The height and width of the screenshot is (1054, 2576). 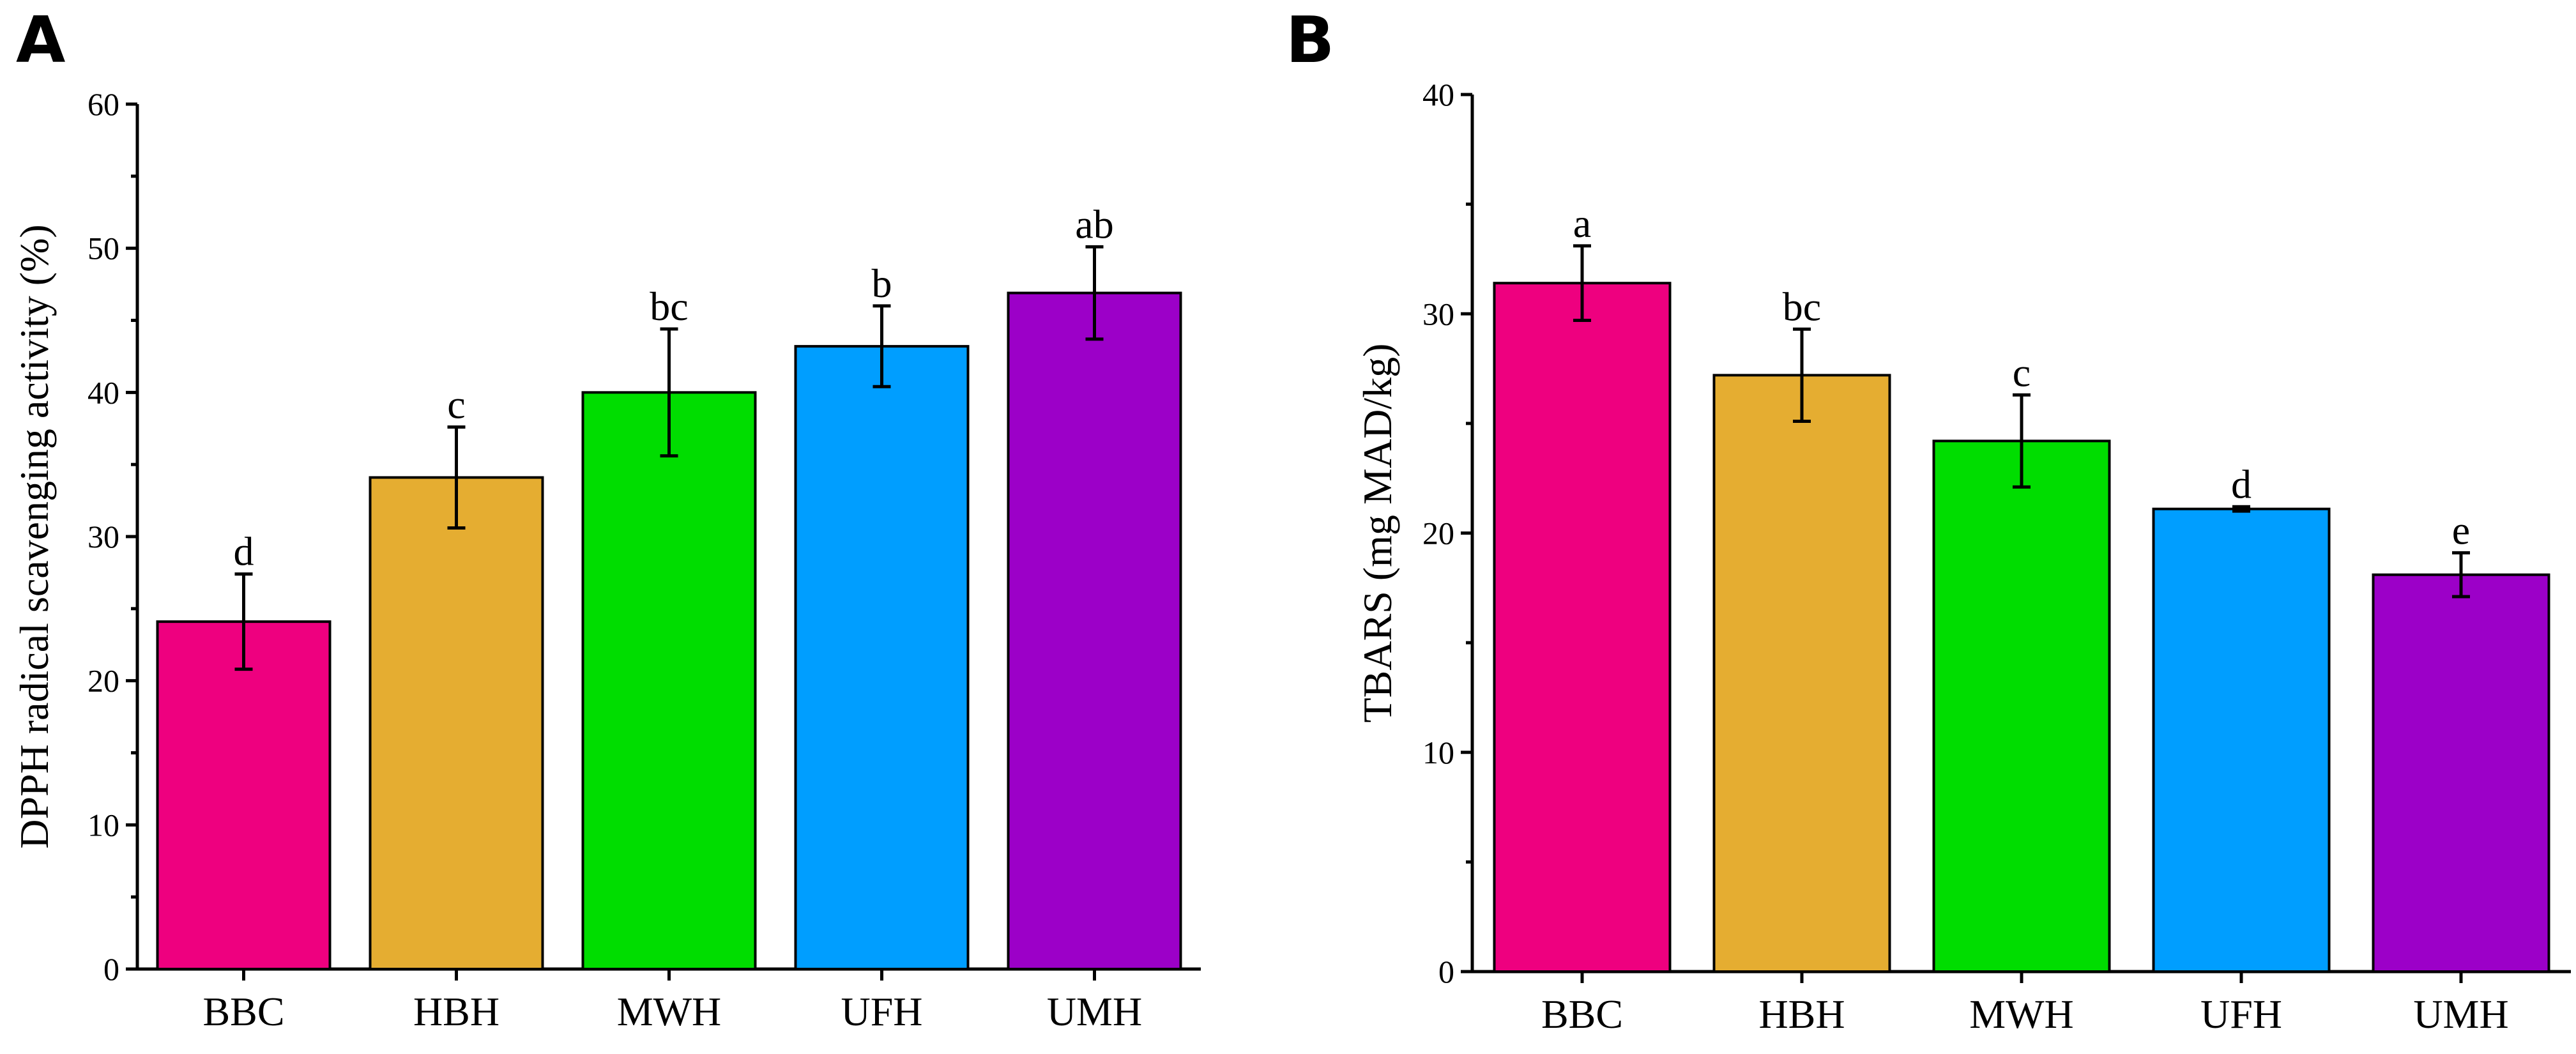 I want to click on panel-a-y-tick-label: 60, so click(x=103, y=104).